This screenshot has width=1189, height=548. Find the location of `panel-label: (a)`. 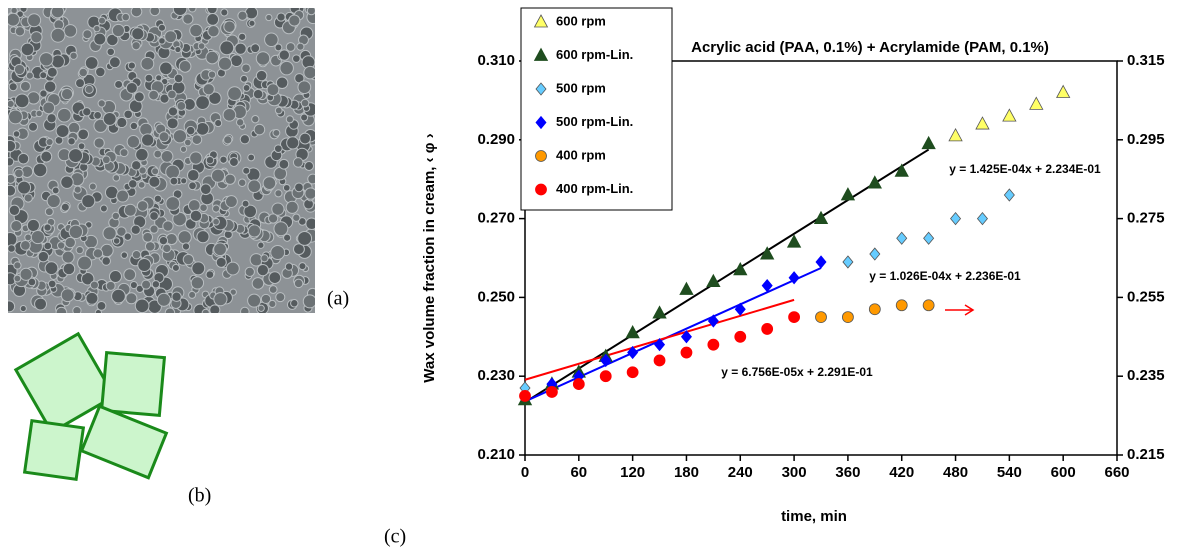

panel-label: (a) is located at coordinates (338, 299).